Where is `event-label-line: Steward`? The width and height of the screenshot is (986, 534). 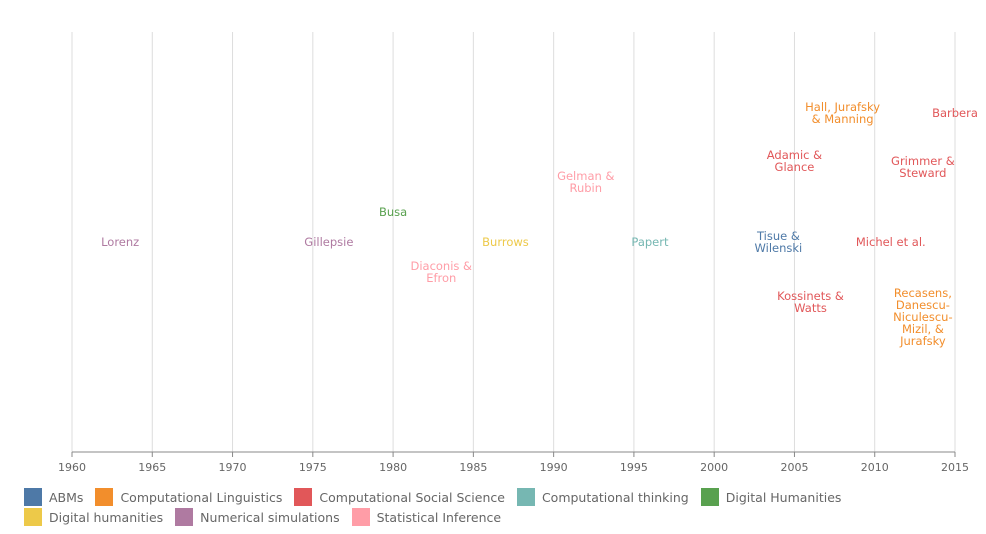
event-label-line: Steward is located at coordinates (922, 173).